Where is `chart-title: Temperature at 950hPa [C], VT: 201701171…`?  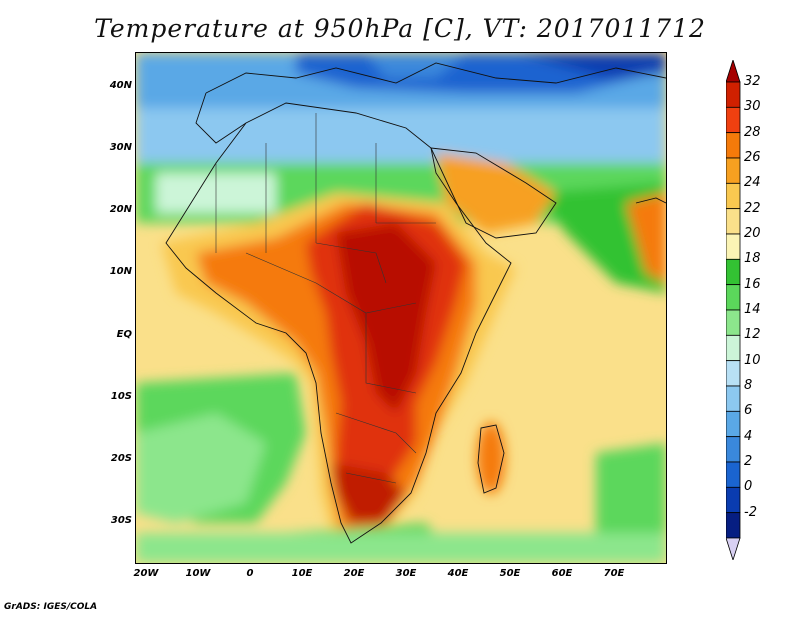
chart-title: Temperature at 950hPa [C], VT: 201701171… is located at coordinates (400, 28).